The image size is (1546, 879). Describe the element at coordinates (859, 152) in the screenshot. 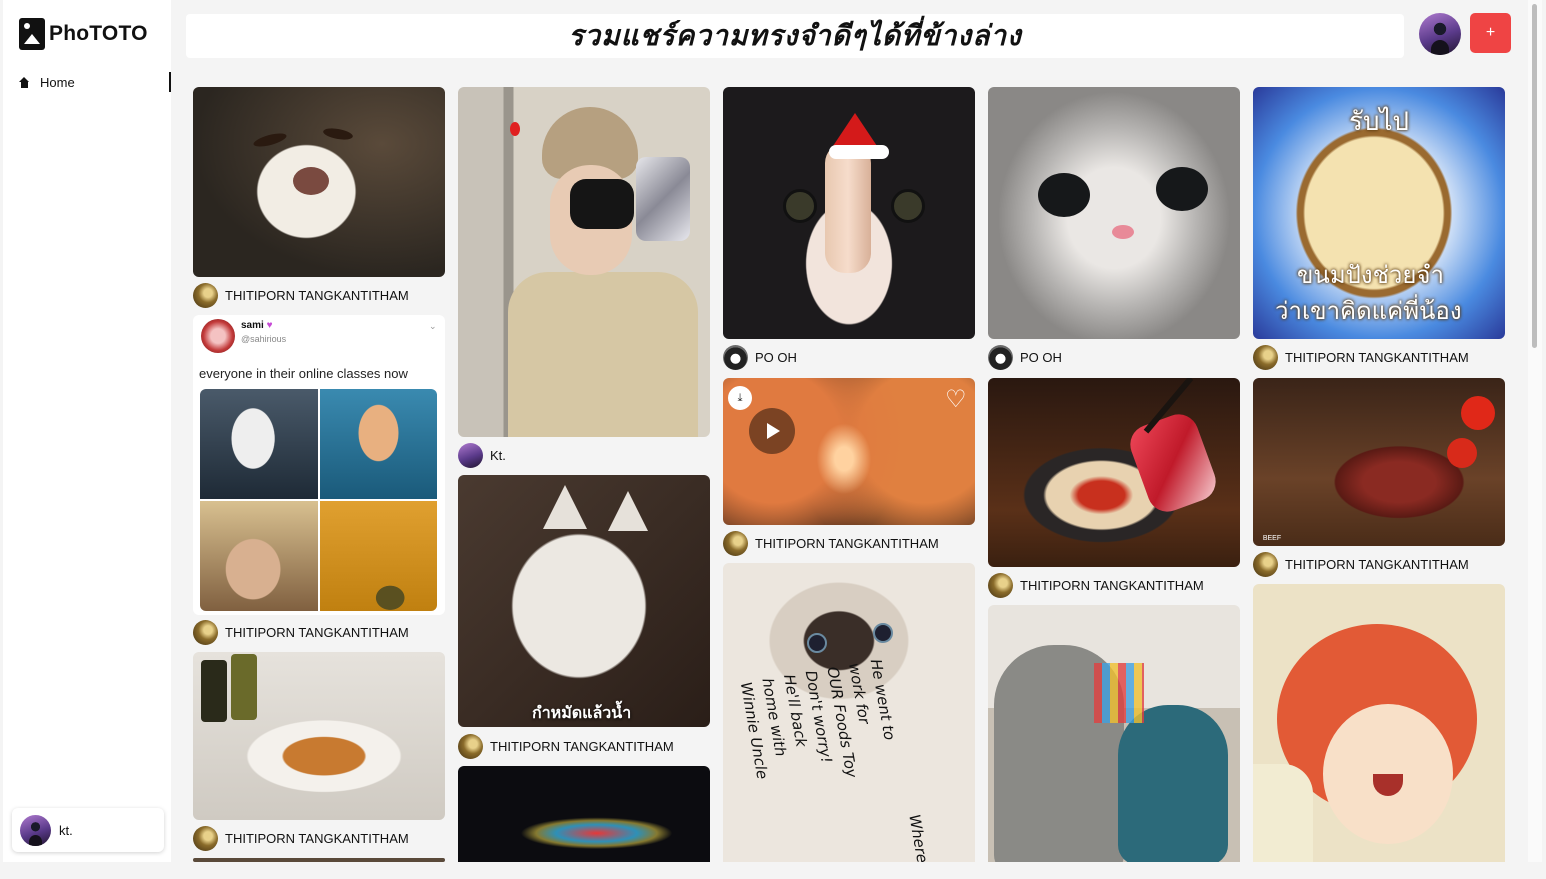

I see `santa-hat-trim` at that location.